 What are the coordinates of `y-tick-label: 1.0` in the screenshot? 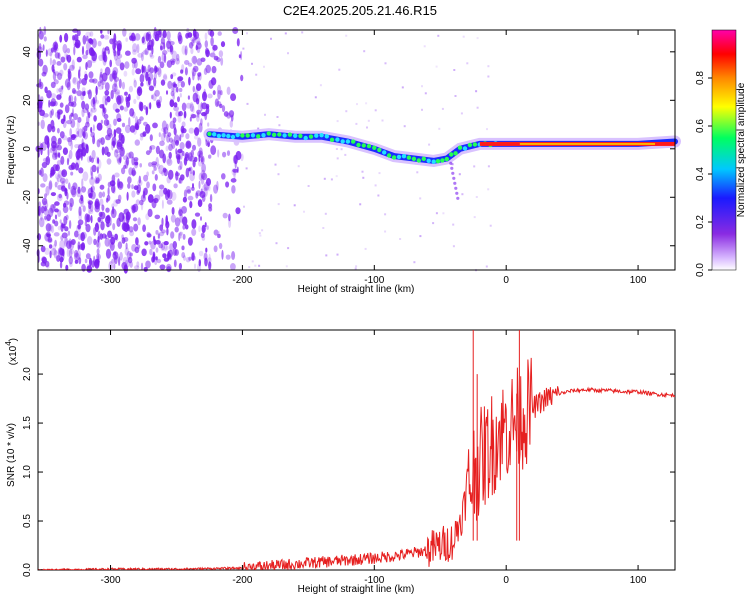 It's located at (27, 472).